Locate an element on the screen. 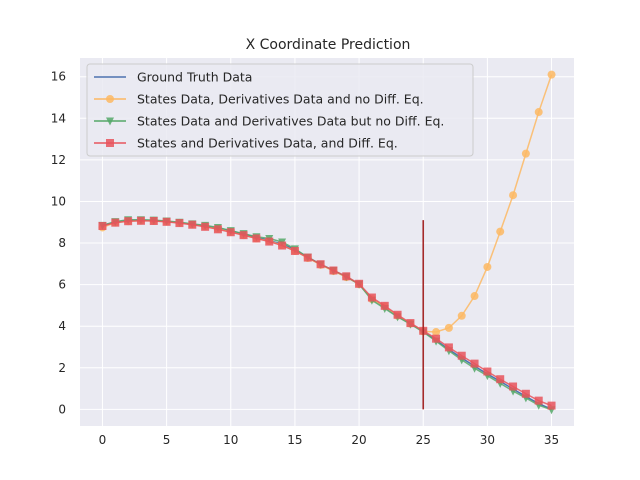 This screenshot has width=640, height=480. y-tick-label: 12 is located at coordinates (58, 160).